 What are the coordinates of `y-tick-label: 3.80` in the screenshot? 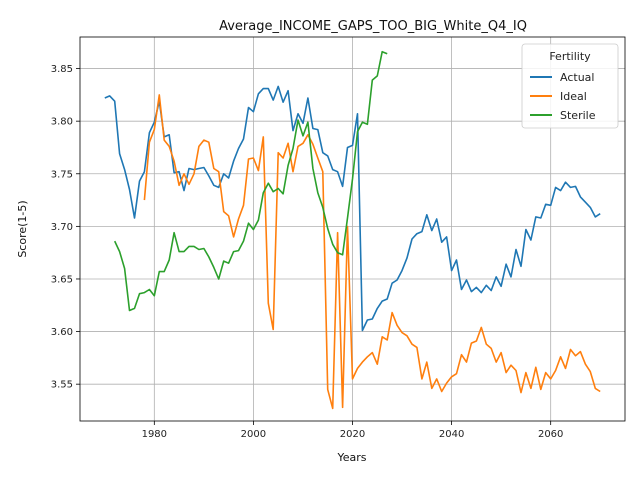 It's located at (62, 122).